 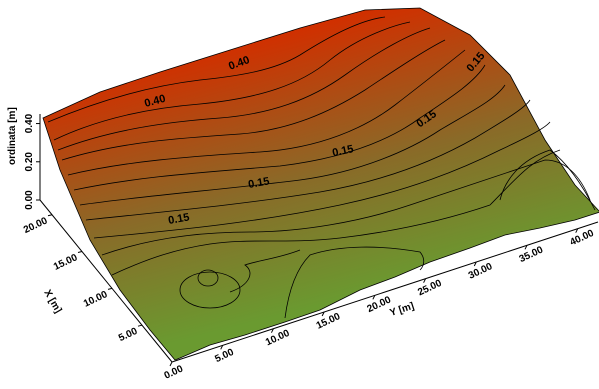 What do you see at coordinates (12, 136) in the screenshot?
I see `z-axis-label: ordinata [m]` at bounding box center [12, 136].